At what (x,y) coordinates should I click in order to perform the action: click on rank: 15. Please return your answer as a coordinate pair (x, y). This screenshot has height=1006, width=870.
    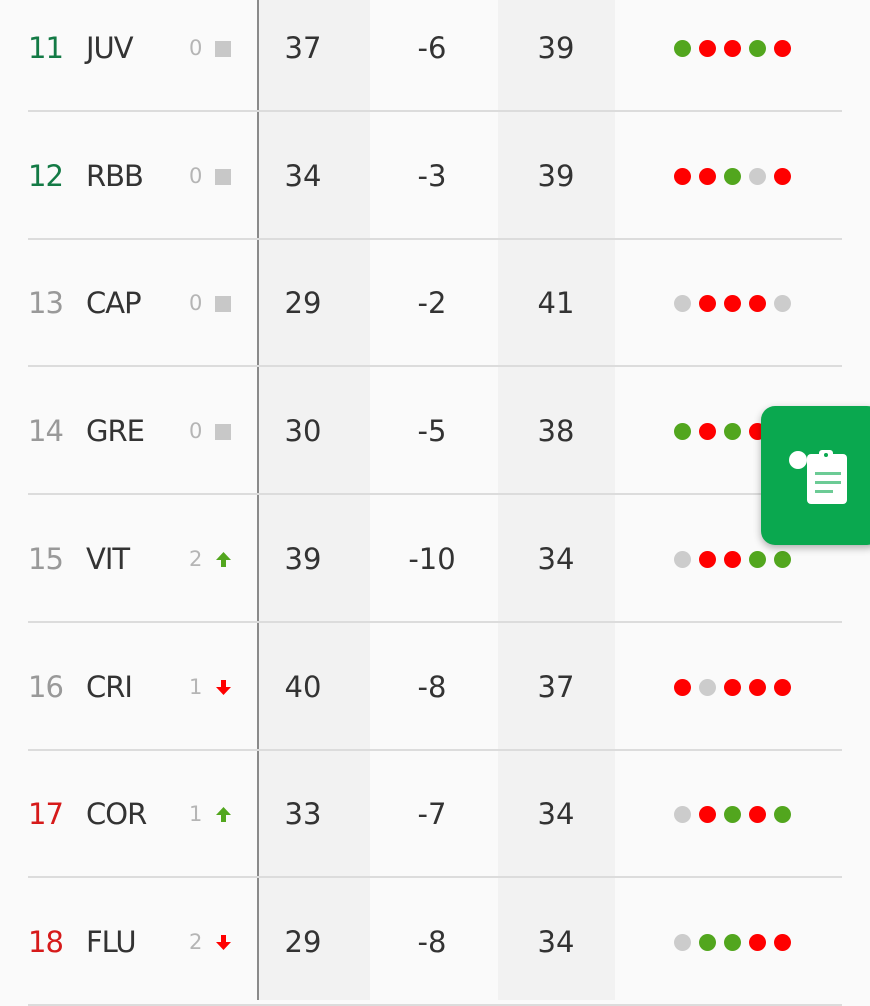
    Looking at the image, I should click on (46, 558).